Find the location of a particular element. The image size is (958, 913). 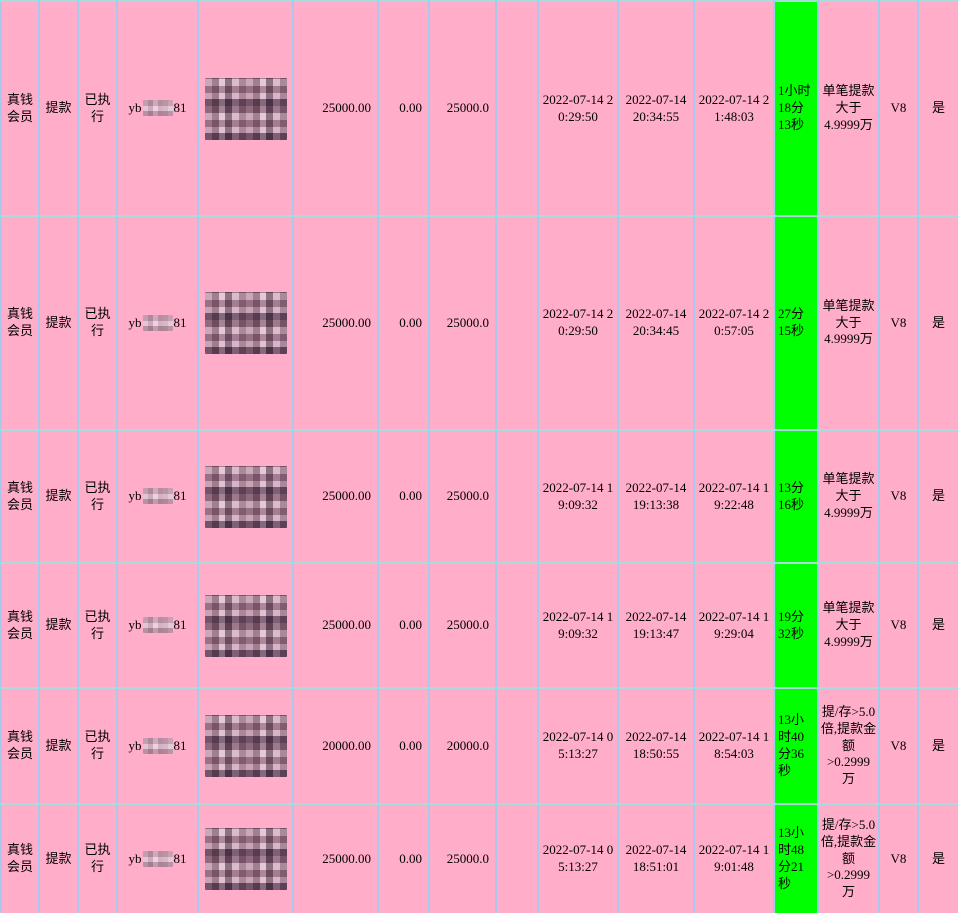

cell-actual-amount: 20000.0 is located at coordinates (462, 746).